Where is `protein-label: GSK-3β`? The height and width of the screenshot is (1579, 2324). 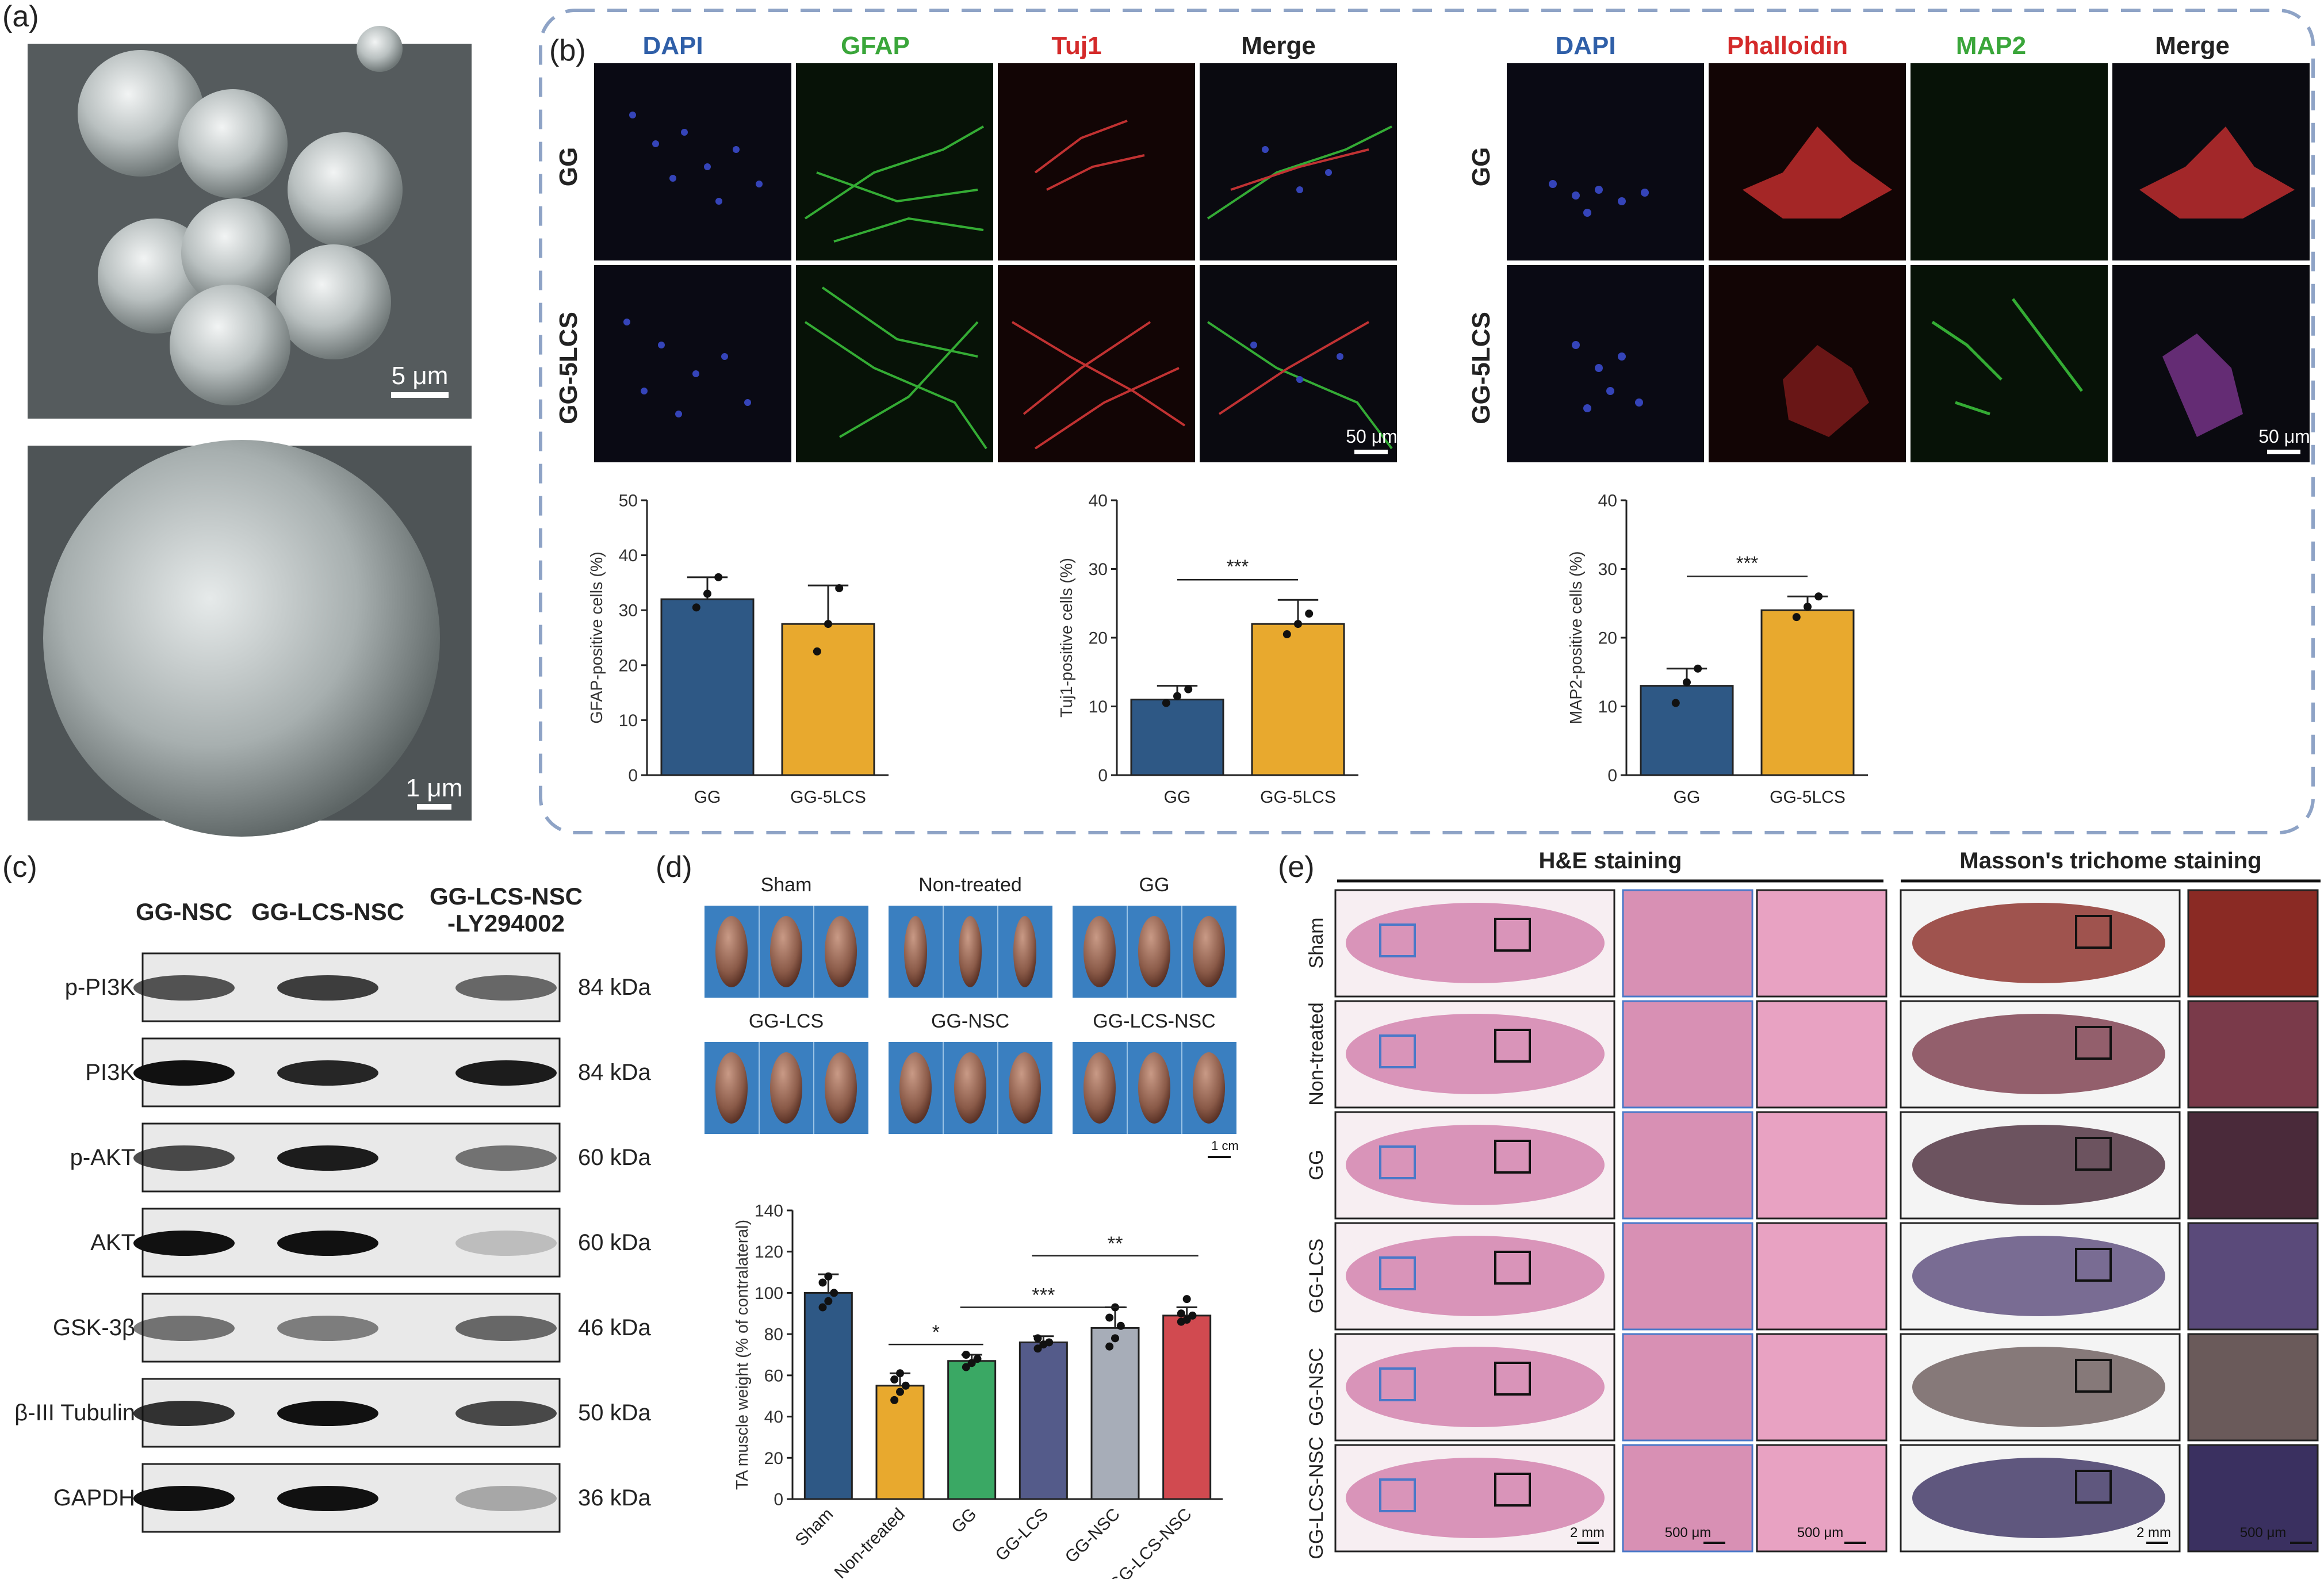
protein-label: GSK-3β is located at coordinates (94, 1327).